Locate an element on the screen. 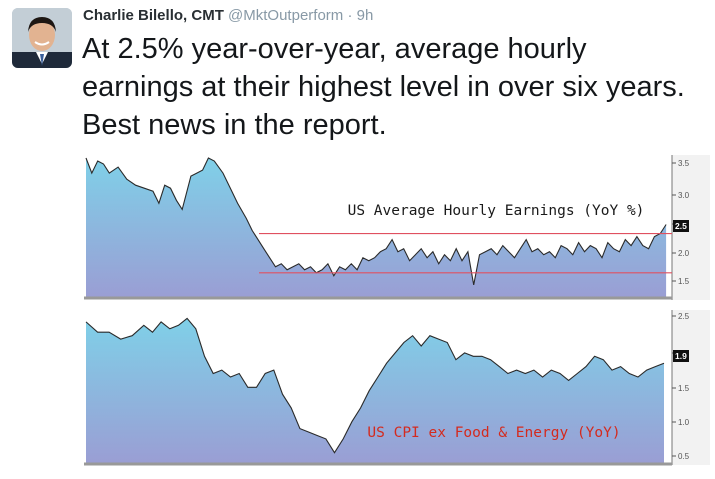 This screenshot has width=715, height=479. author-handle: @MktOutperform is located at coordinates (286, 15).